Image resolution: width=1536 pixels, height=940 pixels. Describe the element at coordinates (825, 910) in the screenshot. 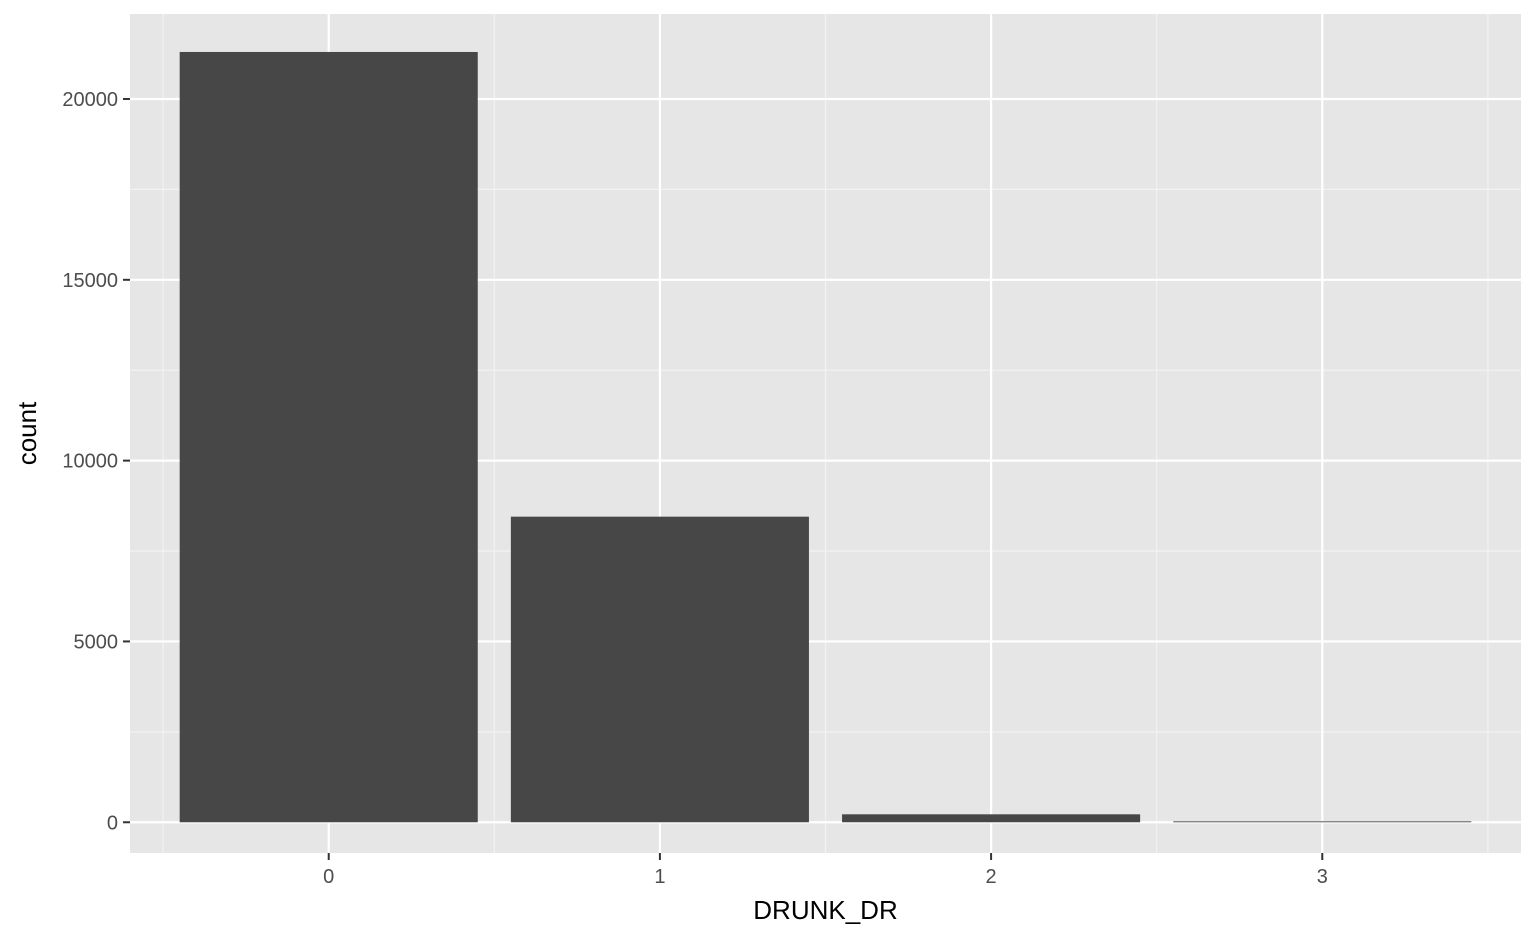

I see `x-axis-title: DRUNK_DR` at that location.